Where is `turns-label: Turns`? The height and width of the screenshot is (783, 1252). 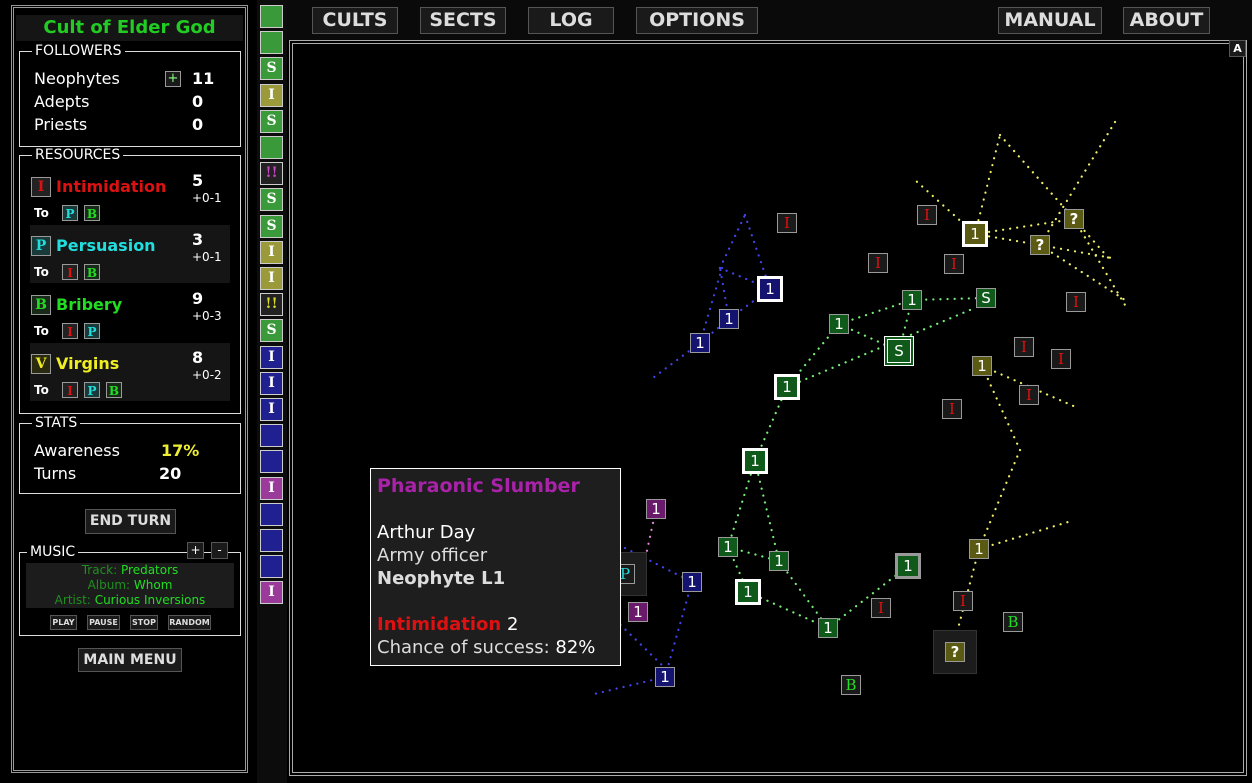
turns-label: Turns is located at coordinates (55, 473).